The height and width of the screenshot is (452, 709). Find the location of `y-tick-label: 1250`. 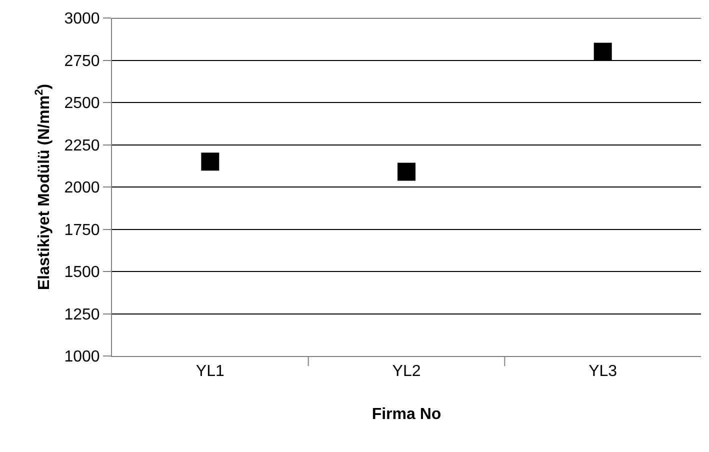

y-tick-label: 1250 is located at coordinates (82, 315).